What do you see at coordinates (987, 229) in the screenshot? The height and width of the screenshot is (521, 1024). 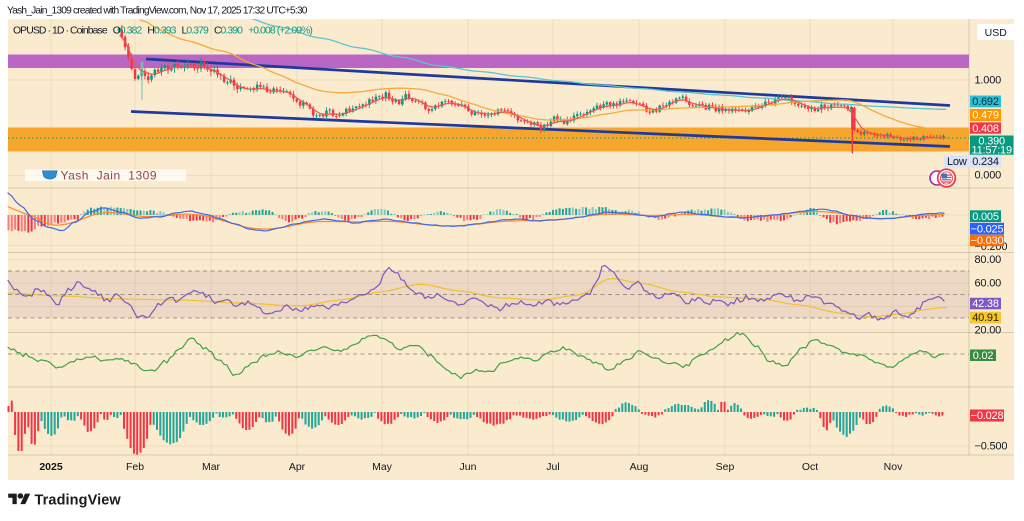 I see `svg-text: −0.025` at bounding box center [987, 229].